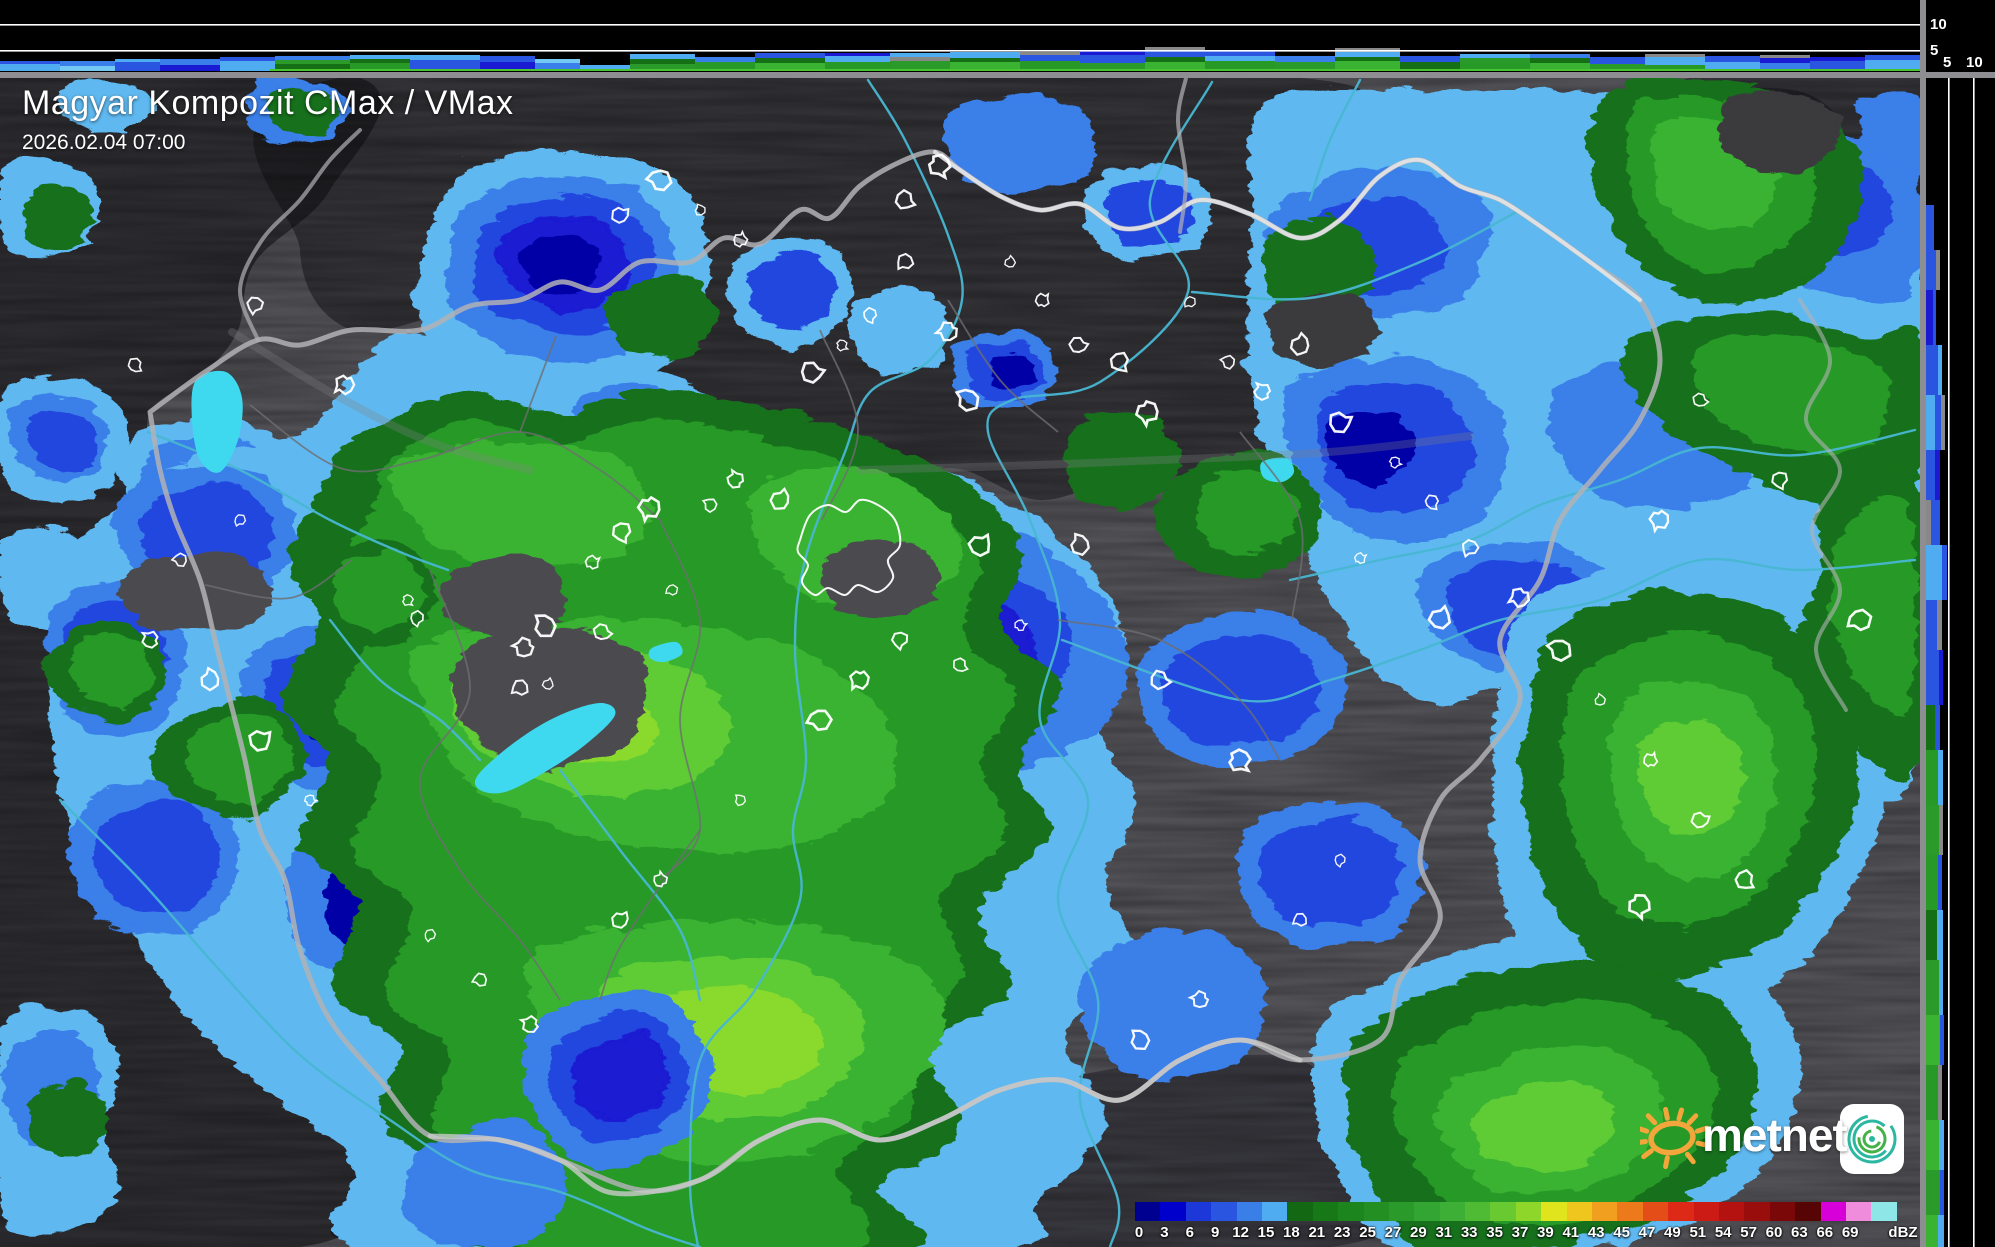 Image resolution: width=1995 pixels, height=1247 pixels. Describe the element at coordinates (1775, 1135) in the screenshot. I see `logo-wordmark: metnet` at that location.